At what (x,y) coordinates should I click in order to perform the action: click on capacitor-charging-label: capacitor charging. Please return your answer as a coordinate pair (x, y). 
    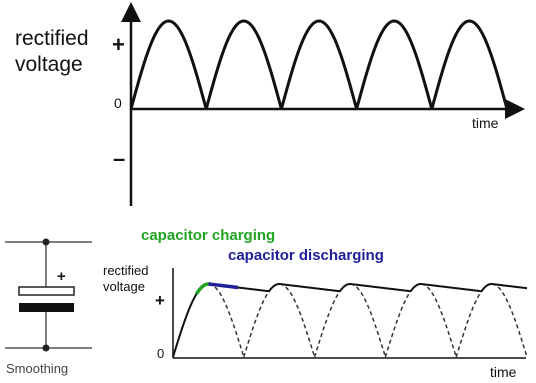
    Looking at the image, I should click on (208, 235).